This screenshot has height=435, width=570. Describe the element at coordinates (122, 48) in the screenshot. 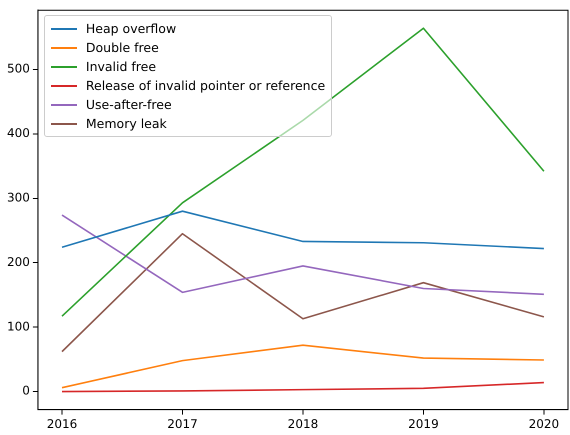

I see `legend-label: Double free` at that location.